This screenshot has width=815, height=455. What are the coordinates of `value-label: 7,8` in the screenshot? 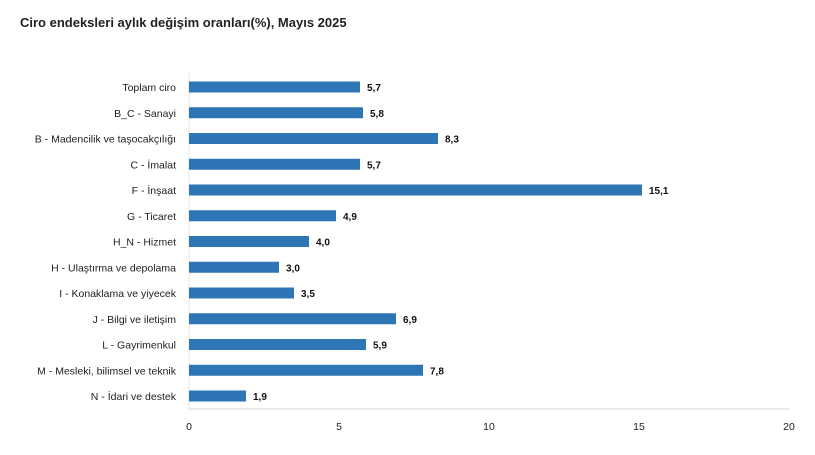 It's located at (437, 371).